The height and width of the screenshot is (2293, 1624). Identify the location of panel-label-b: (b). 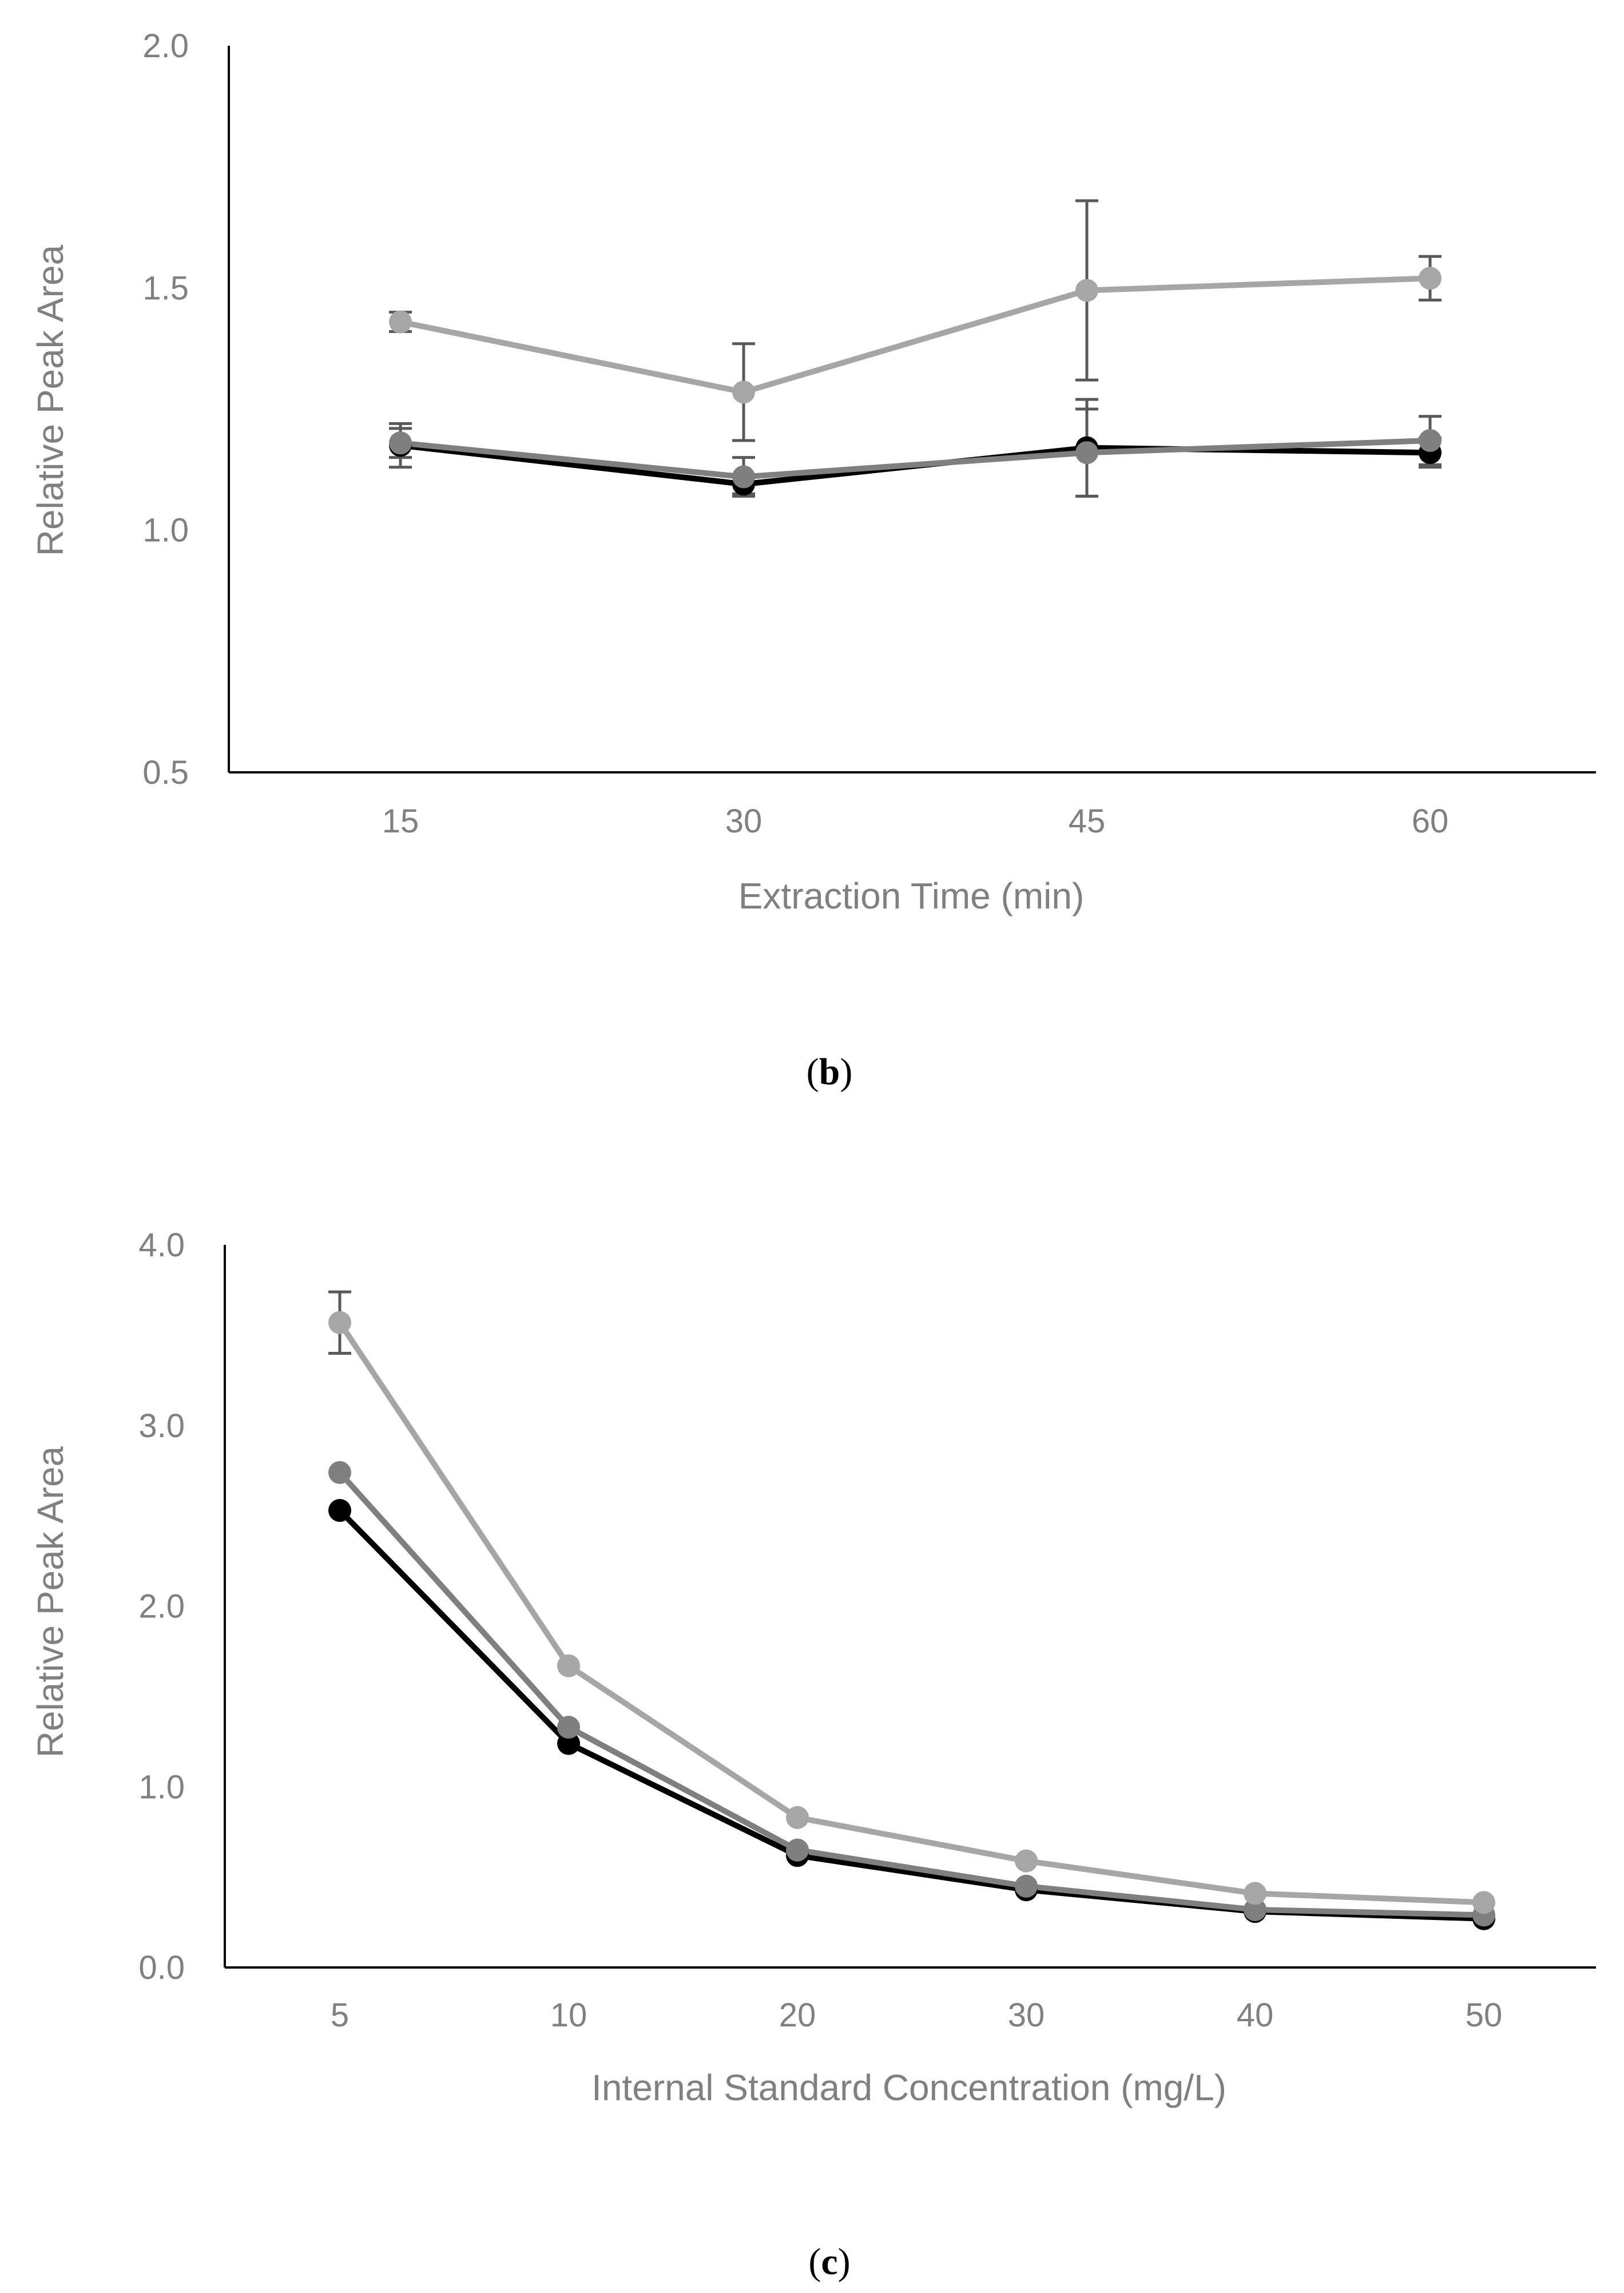
(830, 1072).